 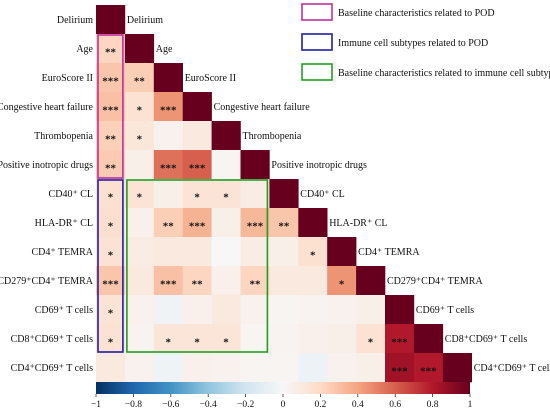 What do you see at coordinates (52, 339) in the screenshot?
I see `row-label: CD8⁺CD69⁺ T cells` at bounding box center [52, 339].